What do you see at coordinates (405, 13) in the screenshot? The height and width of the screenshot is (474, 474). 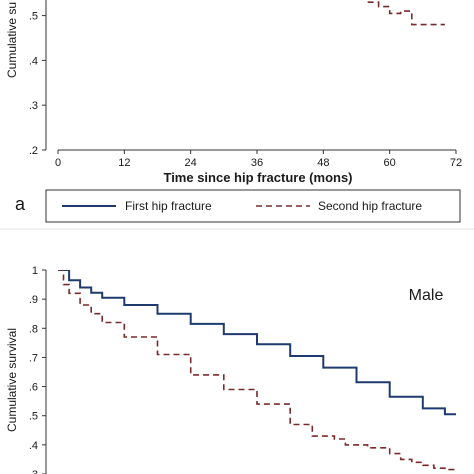 I see `series-line-second-hip-fracture` at bounding box center [405, 13].